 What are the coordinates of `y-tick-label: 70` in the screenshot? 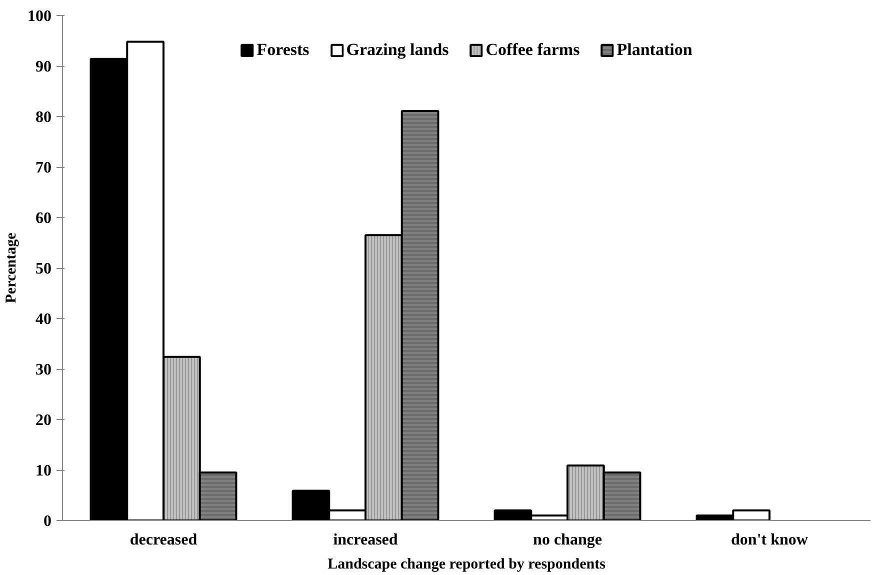 It's located at (44, 168).